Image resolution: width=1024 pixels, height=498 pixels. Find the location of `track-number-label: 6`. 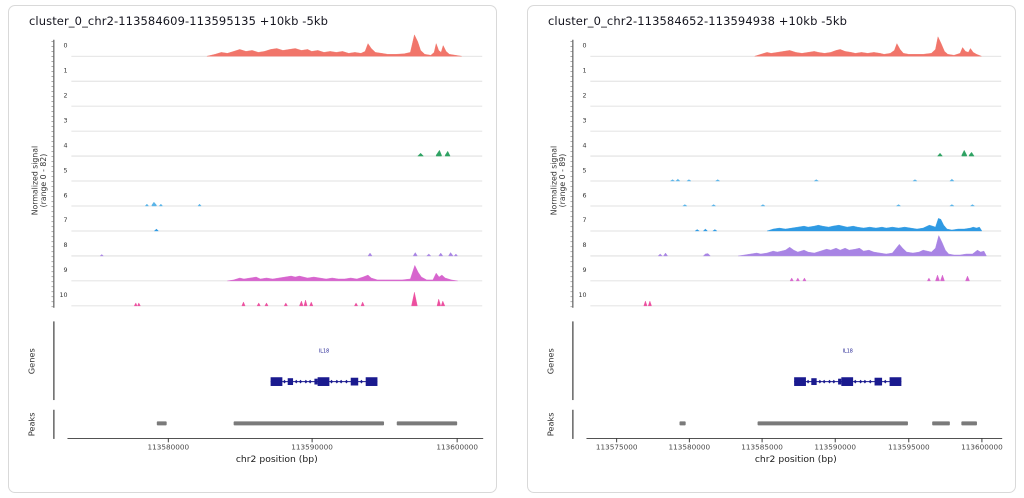

track-number-label: 6 is located at coordinates (584, 195).